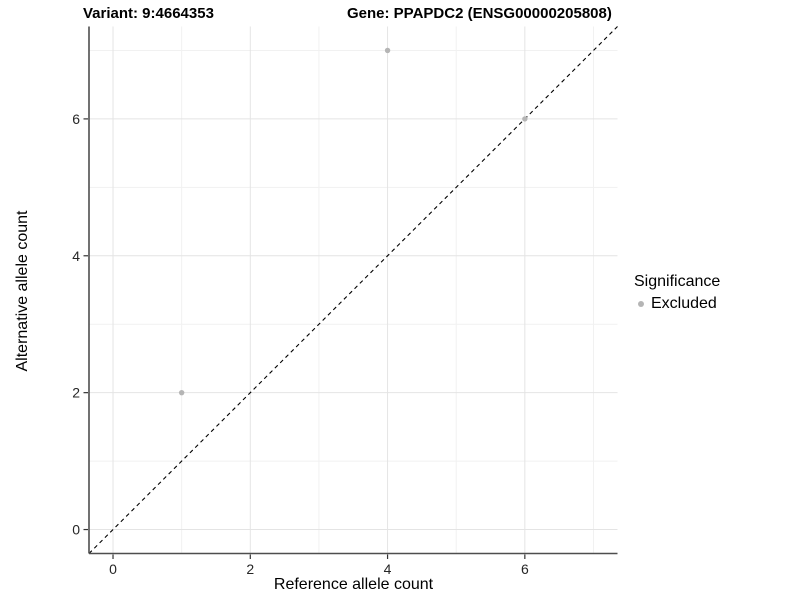  I want to click on y-tick-label: 6, so click(76, 119).